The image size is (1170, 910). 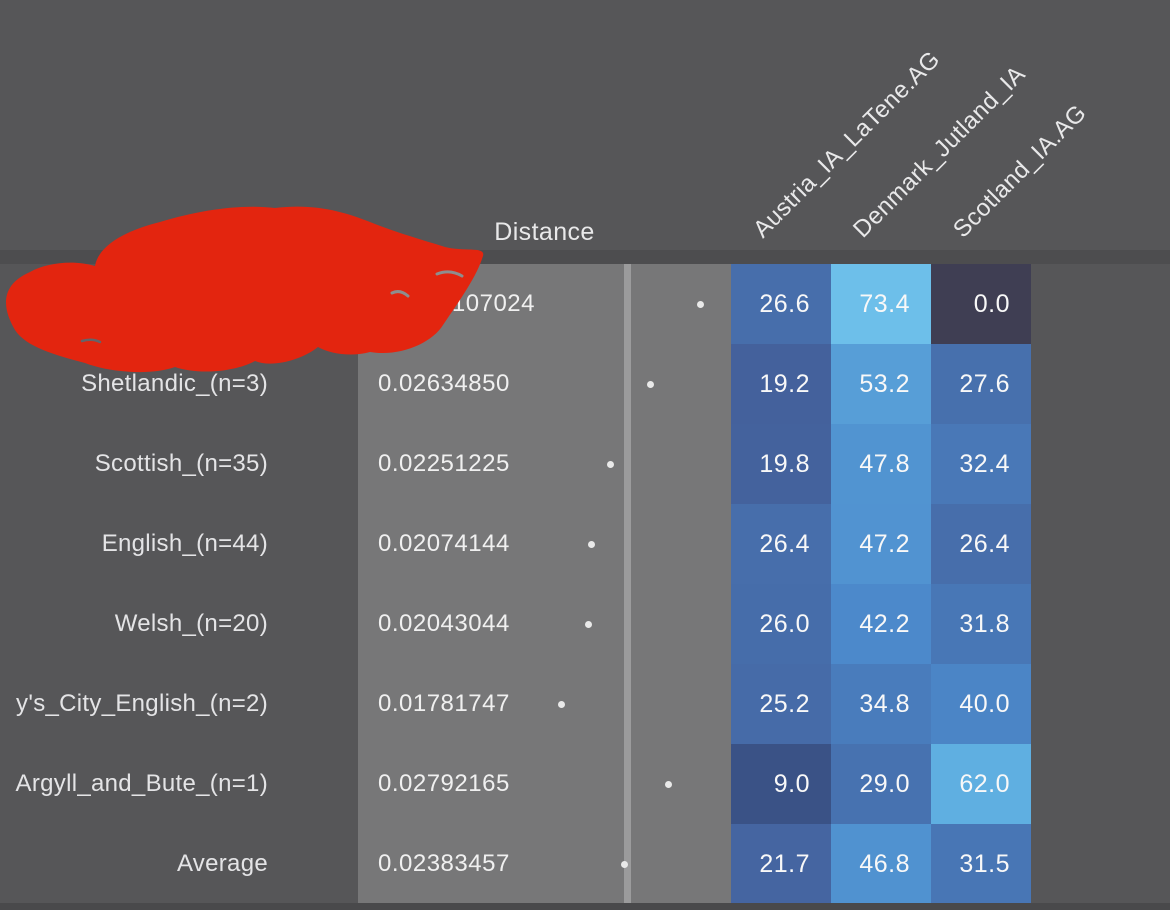 What do you see at coordinates (585, 257) in the screenshot?
I see `header-divider-strip` at bounding box center [585, 257].